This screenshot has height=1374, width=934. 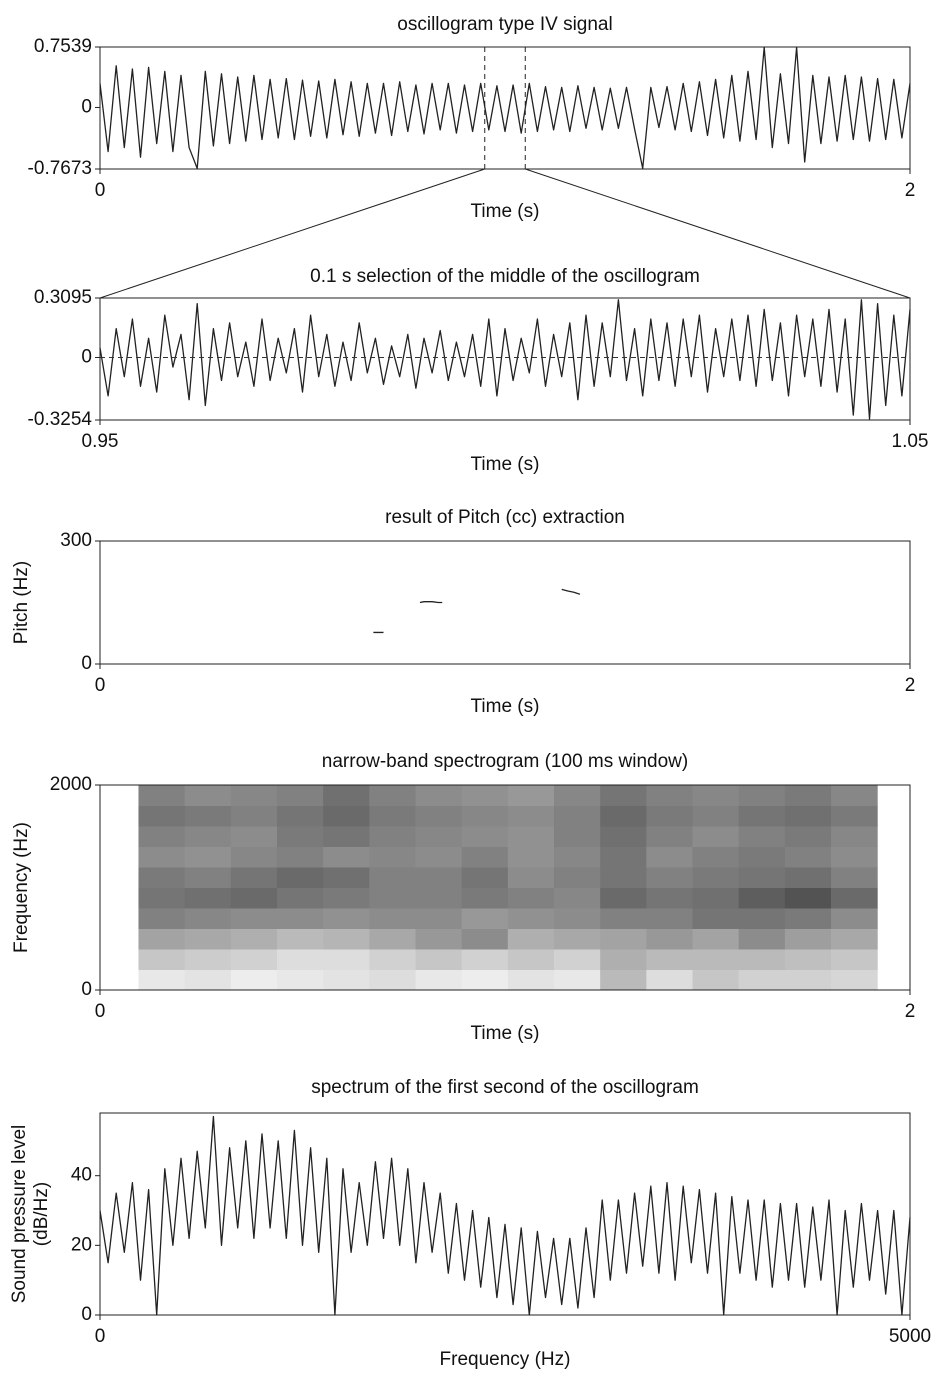 What do you see at coordinates (100, 685) in the screenshot?
I see `x-tick-label: 0` at bounding box center [100, 685].